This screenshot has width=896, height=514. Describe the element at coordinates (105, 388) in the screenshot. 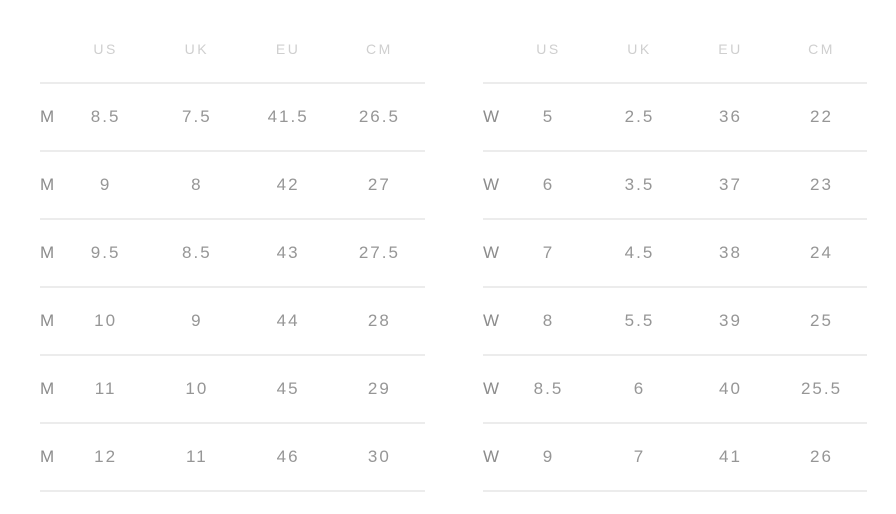

I see `size-cell-us: 11` at that location.